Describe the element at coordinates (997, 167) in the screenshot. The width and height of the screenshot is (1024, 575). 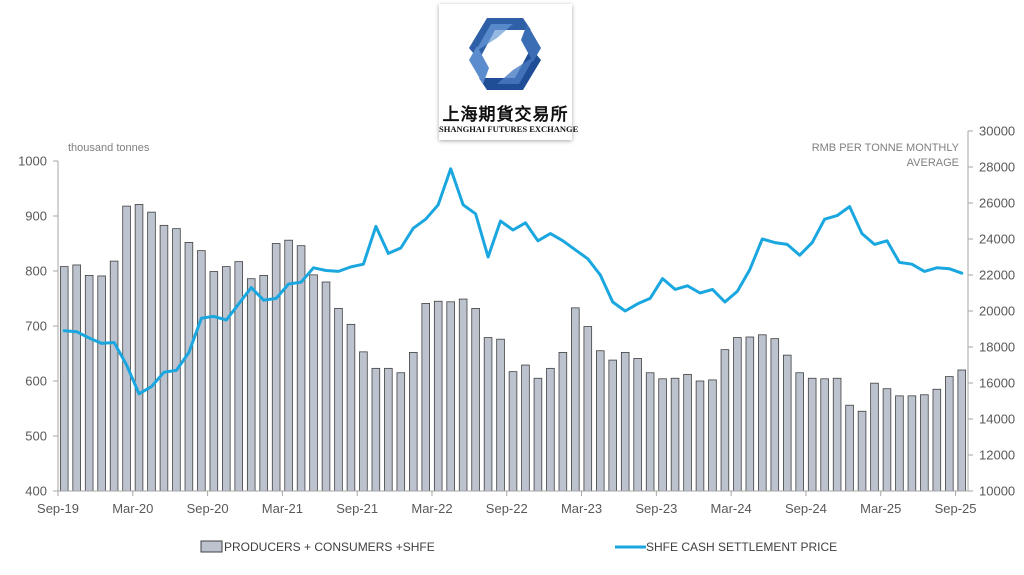
I see `right-tick-label-28000: 28000` at that location.